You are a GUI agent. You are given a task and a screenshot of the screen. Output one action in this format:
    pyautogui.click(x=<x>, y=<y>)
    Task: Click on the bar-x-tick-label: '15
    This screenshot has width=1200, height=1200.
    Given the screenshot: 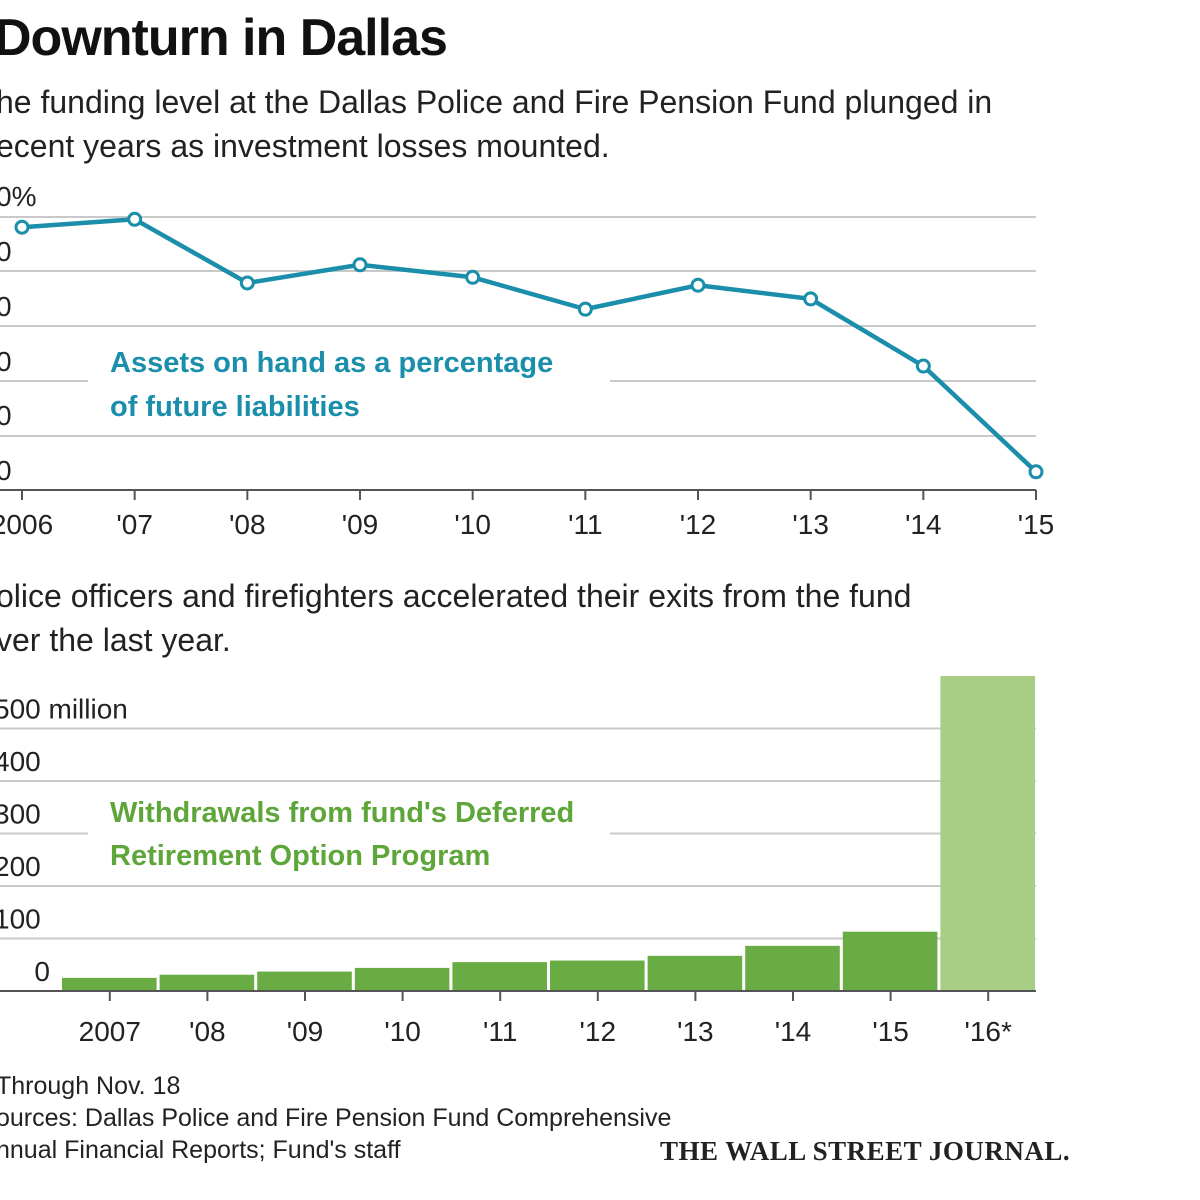 What is the action you would take?
    pyautogui.click(x=890, y=1031)
    